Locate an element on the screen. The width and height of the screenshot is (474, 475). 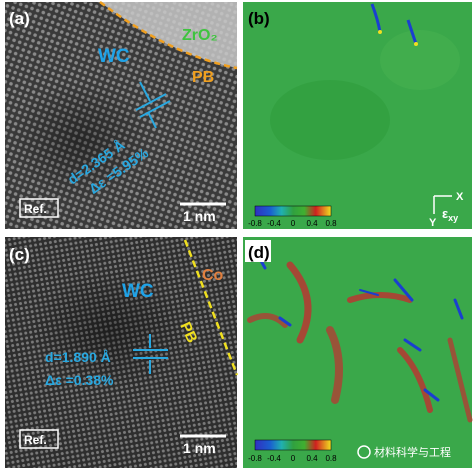
strain-symbol: ε is located at coordinates (445, 213).